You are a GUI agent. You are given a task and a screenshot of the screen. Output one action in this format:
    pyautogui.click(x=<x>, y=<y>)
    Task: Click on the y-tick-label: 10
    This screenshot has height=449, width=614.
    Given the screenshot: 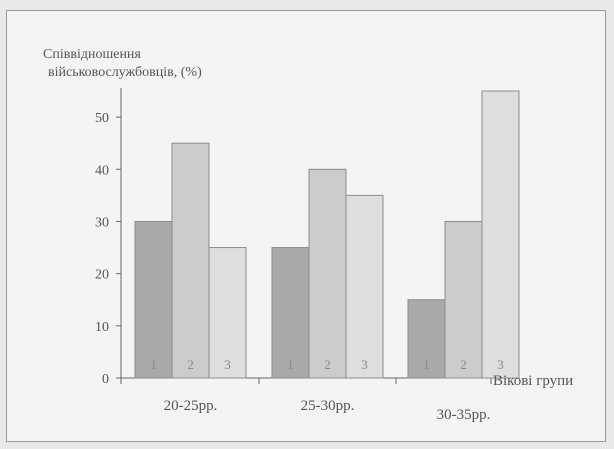 What is the action you would take?
    pyautogui.click(x=102, y=327)
    